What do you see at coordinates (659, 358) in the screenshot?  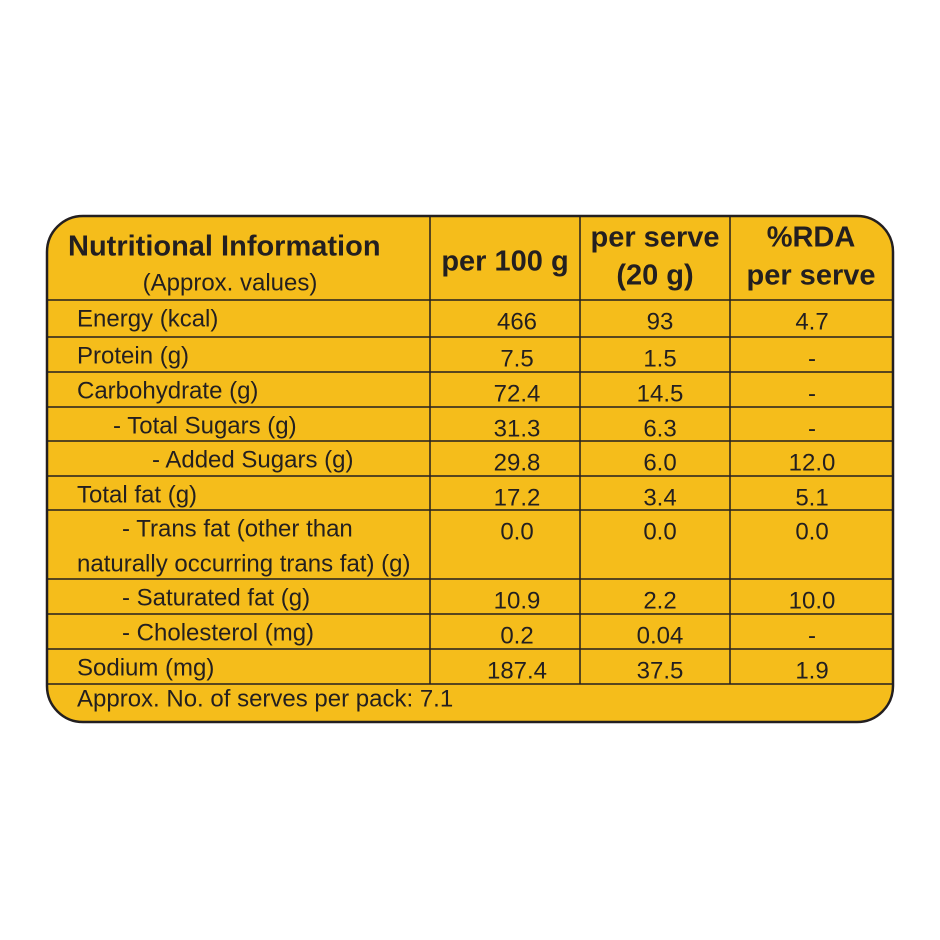 I see `nutrient-value: 1.5` at bounding box center [659, 358].